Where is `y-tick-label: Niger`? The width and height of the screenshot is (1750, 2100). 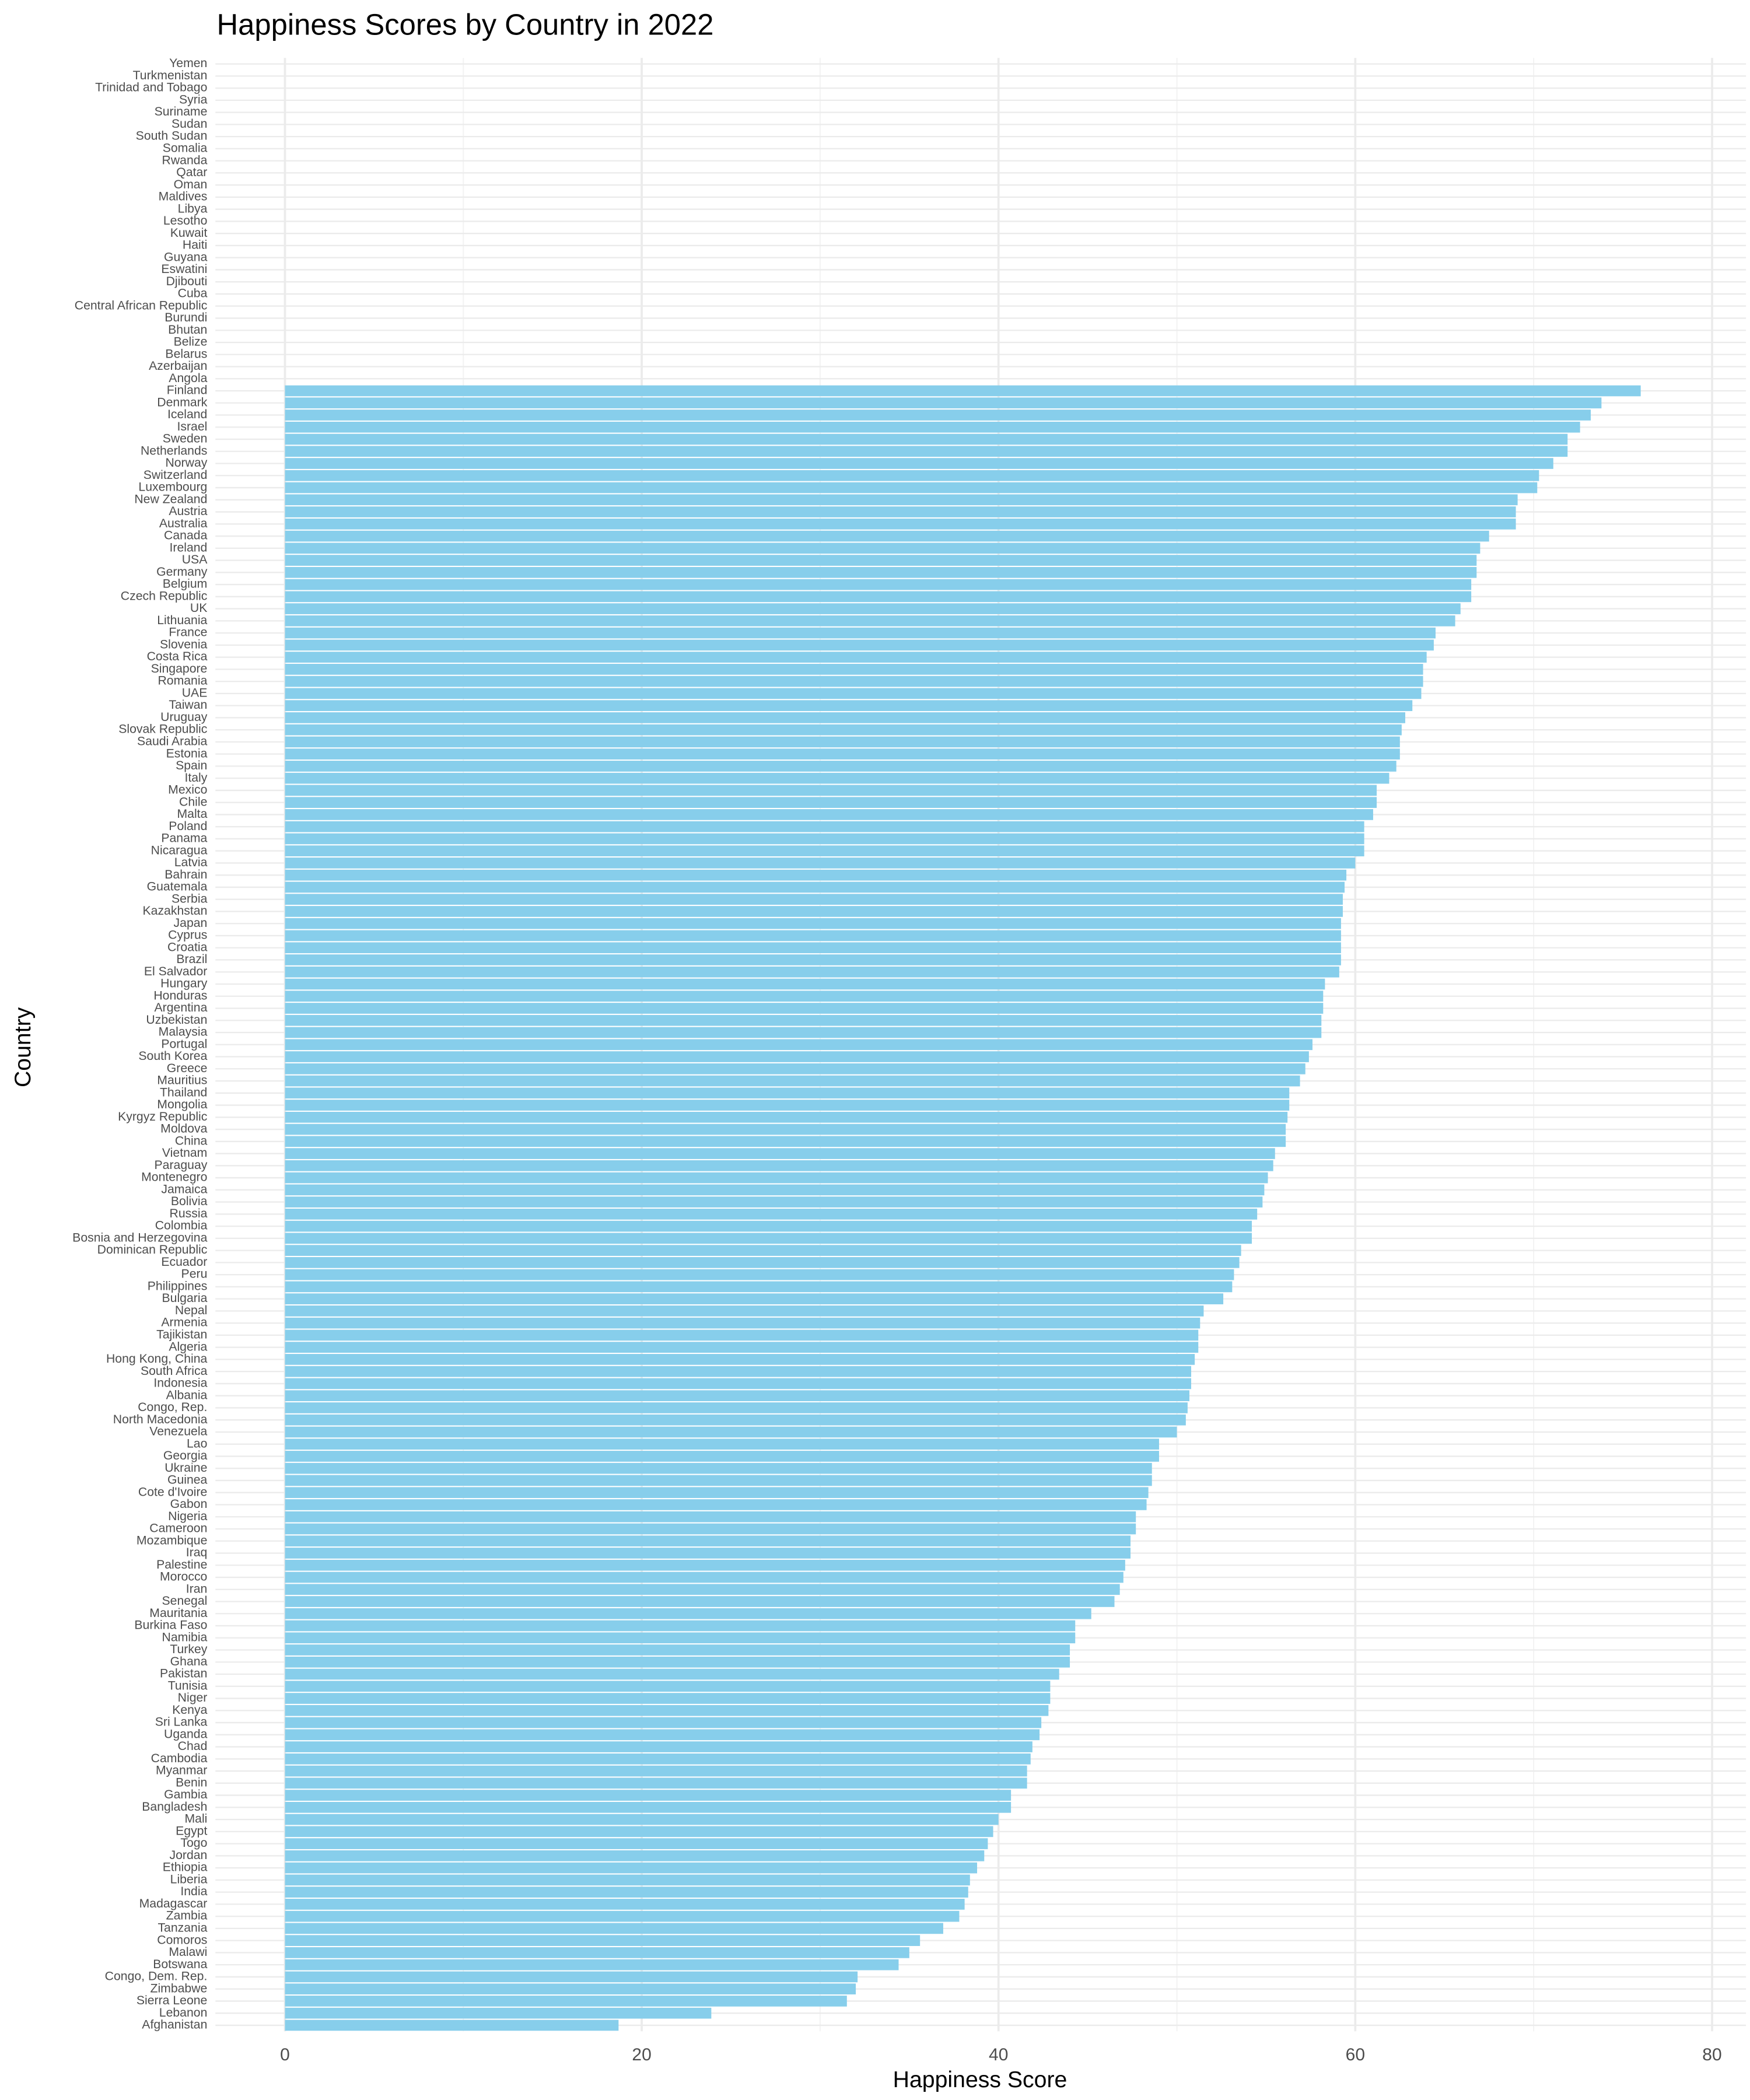
y-tick-label: Niger is located at coordinates (193, 1697).